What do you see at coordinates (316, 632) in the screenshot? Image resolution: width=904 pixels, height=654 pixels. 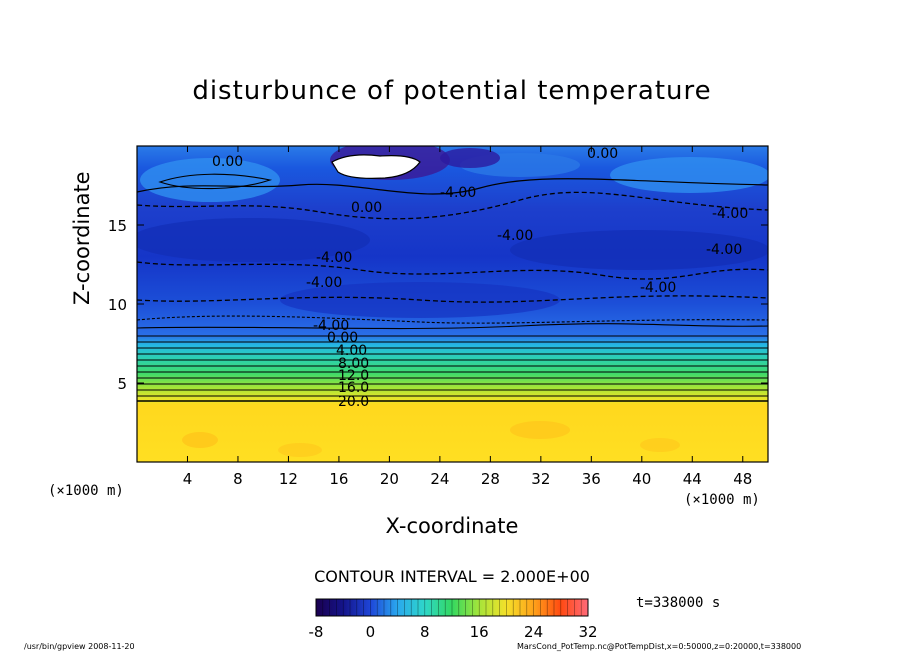 I see `colorbar-tick-label: -8` at bounding box center [316, 632].